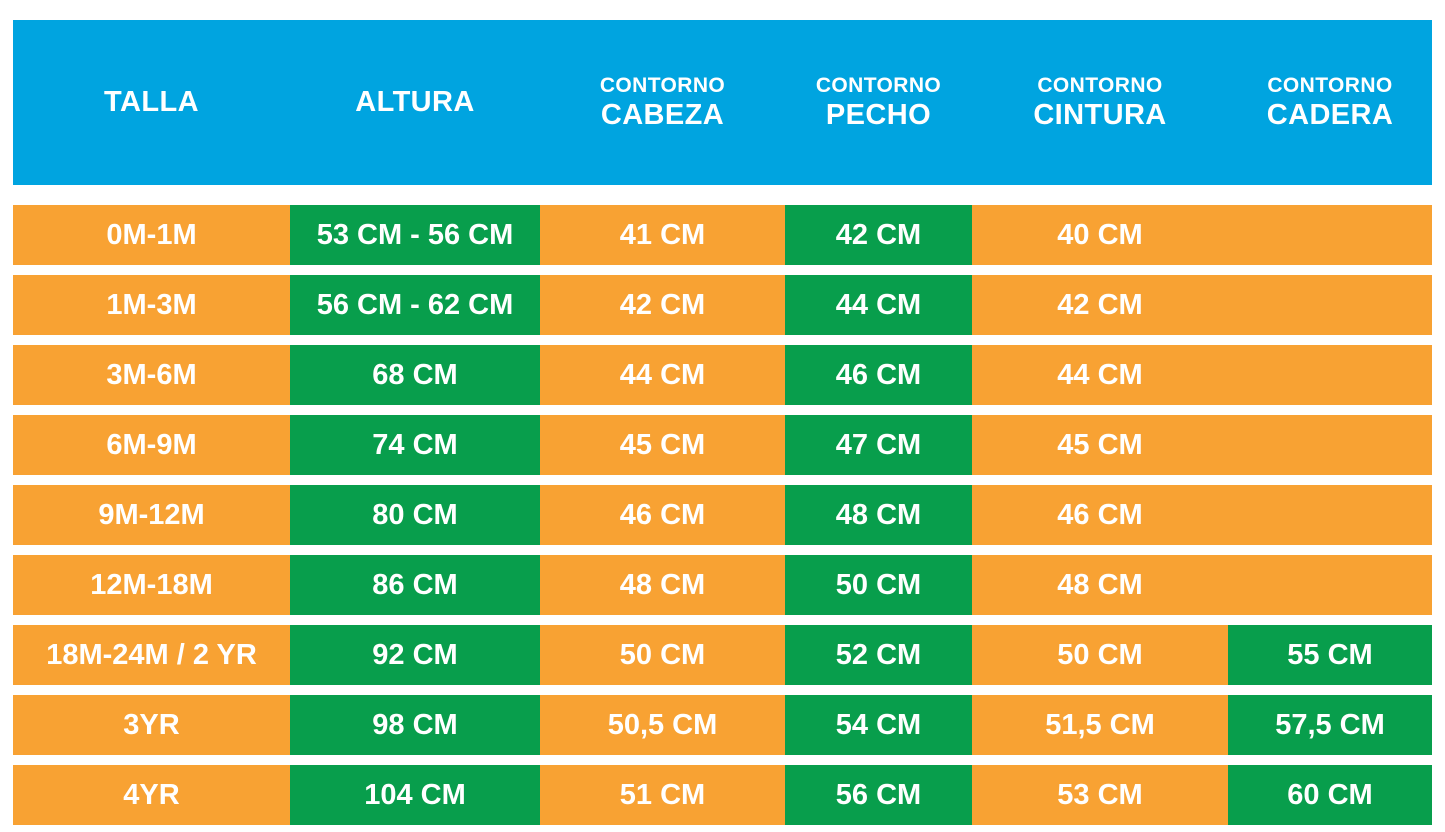 The height and width of the screenshot is (832, 1445). Describe the element at coordinates (1330, 795) in the screenshot. I see `cell-r8-cadera: 60 CM` at that location.